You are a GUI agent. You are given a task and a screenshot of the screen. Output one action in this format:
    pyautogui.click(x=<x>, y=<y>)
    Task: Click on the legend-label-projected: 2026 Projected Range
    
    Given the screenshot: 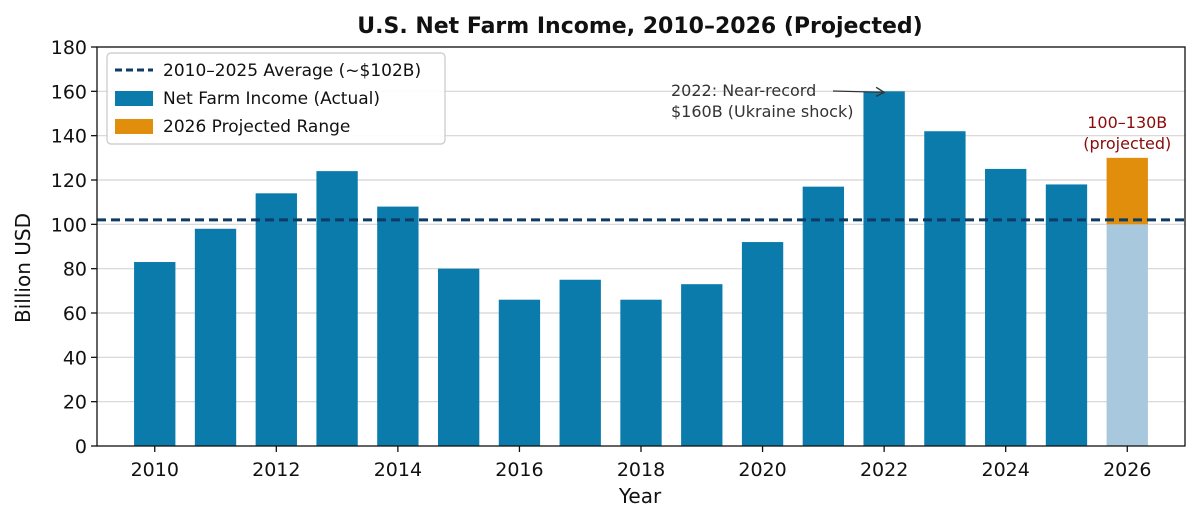 What is the action you would take?
    pyautogui.click(x=256, y=127)
    